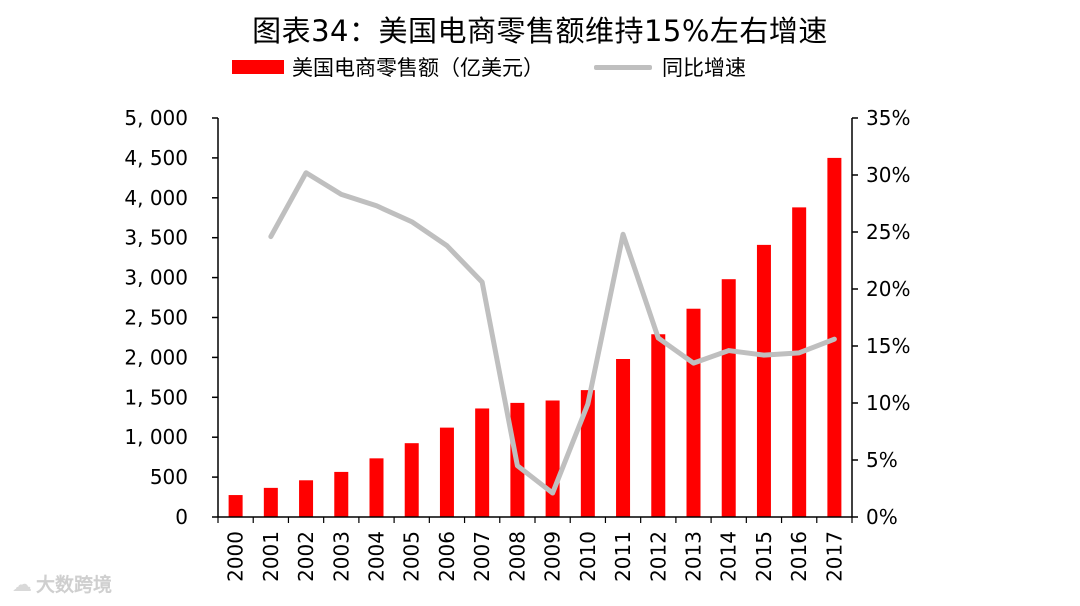 The image size is (1080, 606). I want to click on watermark-text: 大数跨境, so click(74, 585).